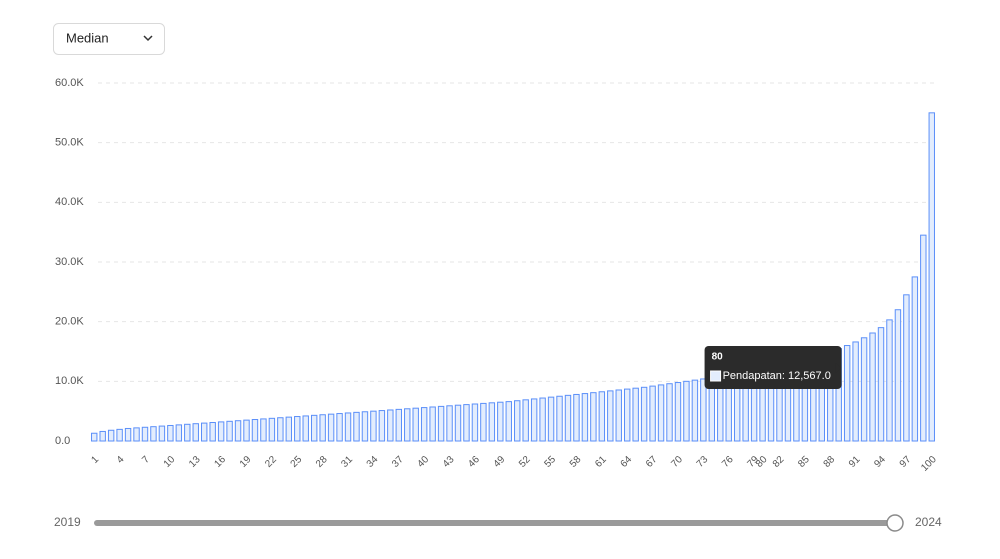 This screenshot has height=559, width=1000. What do you see at coordinates (297, 462) in the screenshot?
I see `x-tick-label: 25` at bounding box center [297, 462].